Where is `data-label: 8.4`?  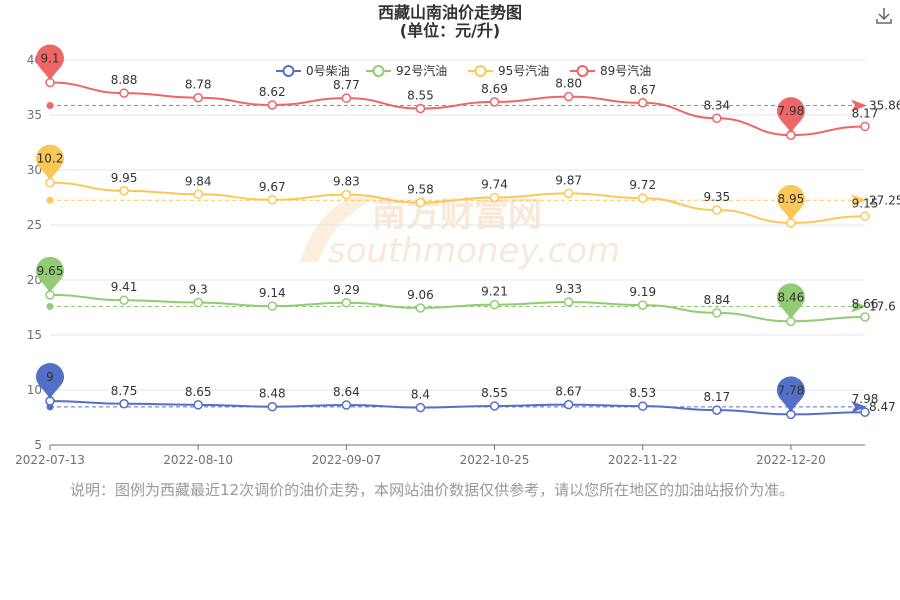
data-label: 8.4 is located at coordinates (420, 395).